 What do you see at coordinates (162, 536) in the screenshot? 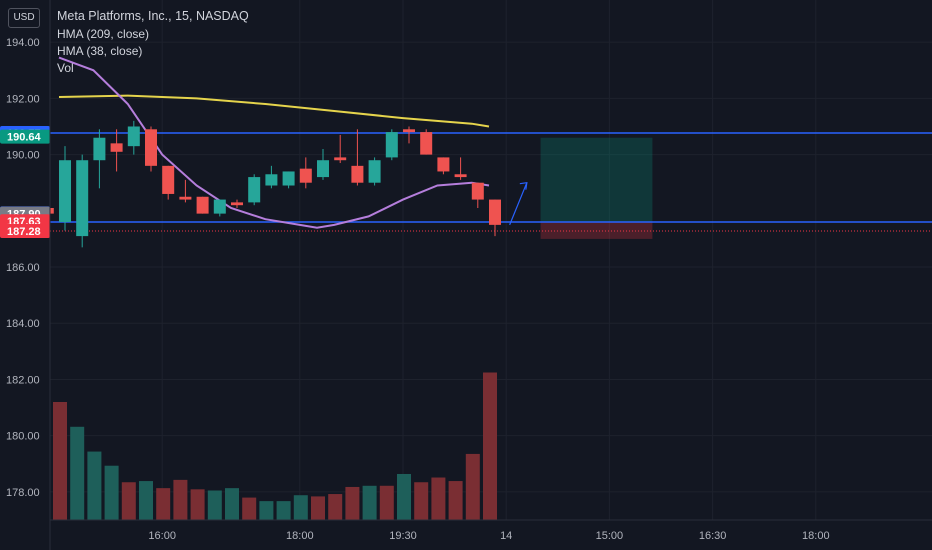
I see `x-tick-label: 16:00` at bounding box center [162, 536].